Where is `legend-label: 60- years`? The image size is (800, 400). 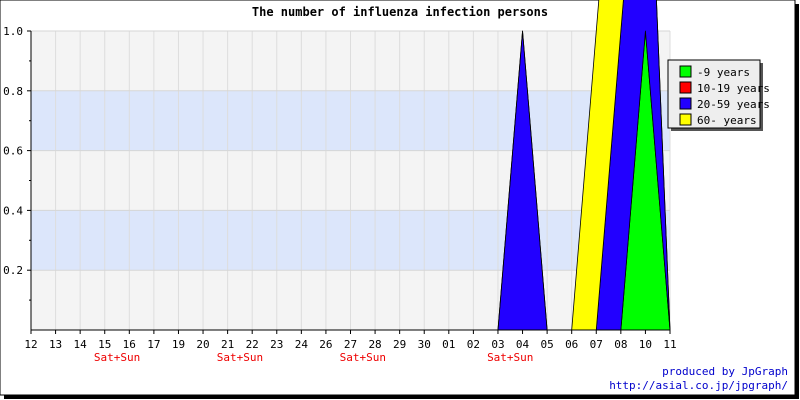
legend-label: 60- years is located at coordinates (727, 120).